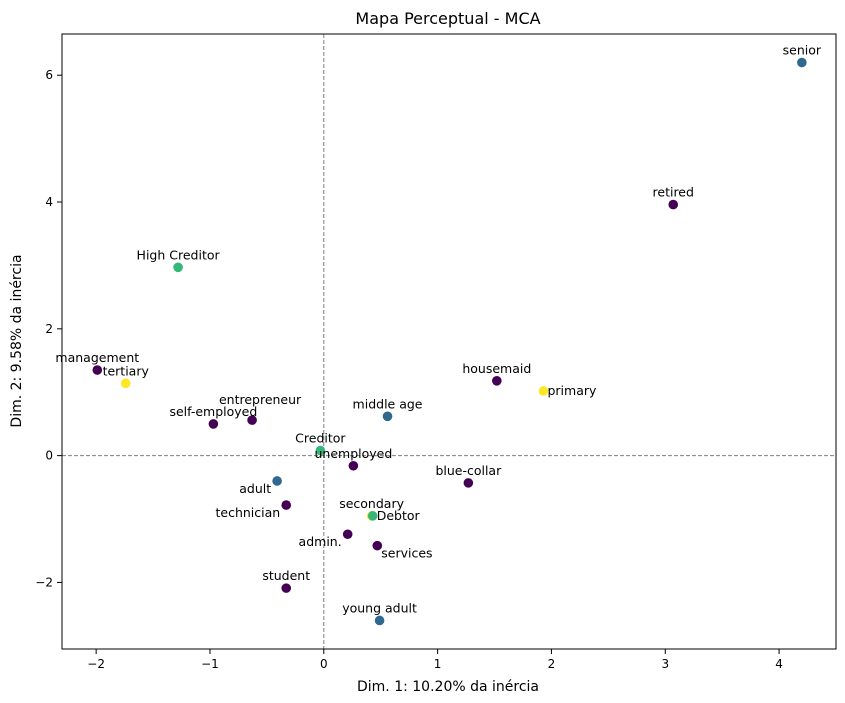 The width and height of the screenshot is (845, 703). I want to click on point-label: housemaid, so click(496, 368).